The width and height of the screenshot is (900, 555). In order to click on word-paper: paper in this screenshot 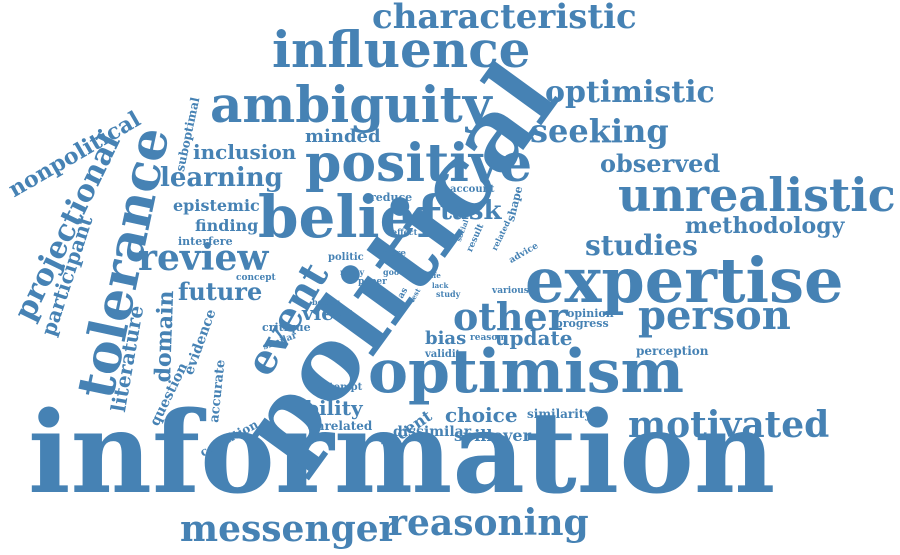, I will do `click(372, 282)`.